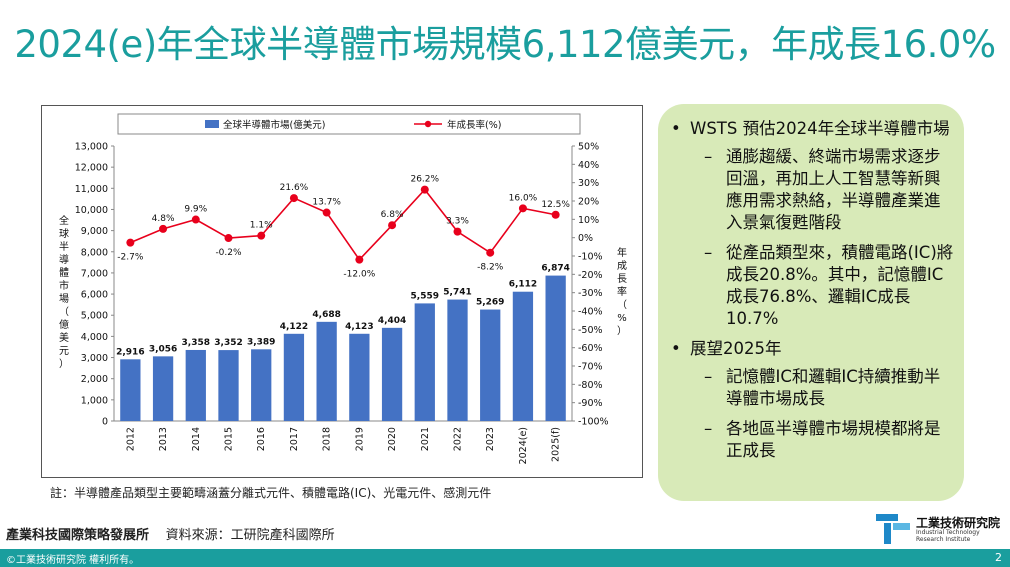 The height and width of the screenshot is (567, 1010). Describe the element at coordinates (555, 205) in the screenshot. I see `growth-rate-label: 12.5%` at that location.